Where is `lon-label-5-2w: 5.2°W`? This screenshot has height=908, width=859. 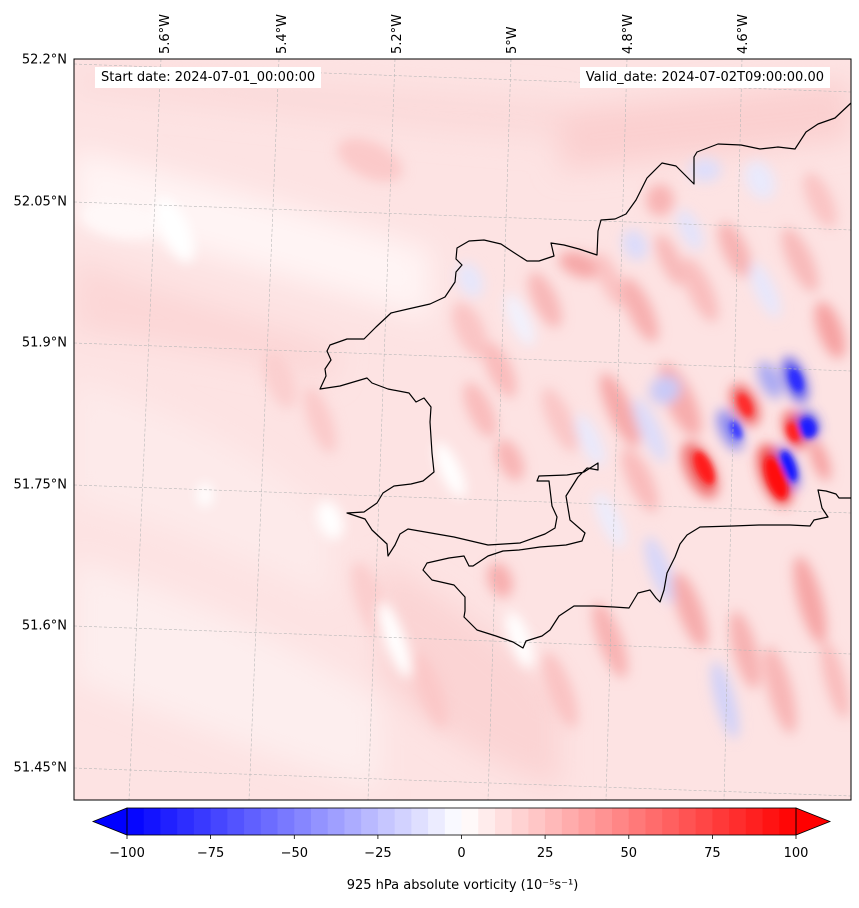
lon-label-5-2w: 5.2°W is located at coordinates (397, 34).